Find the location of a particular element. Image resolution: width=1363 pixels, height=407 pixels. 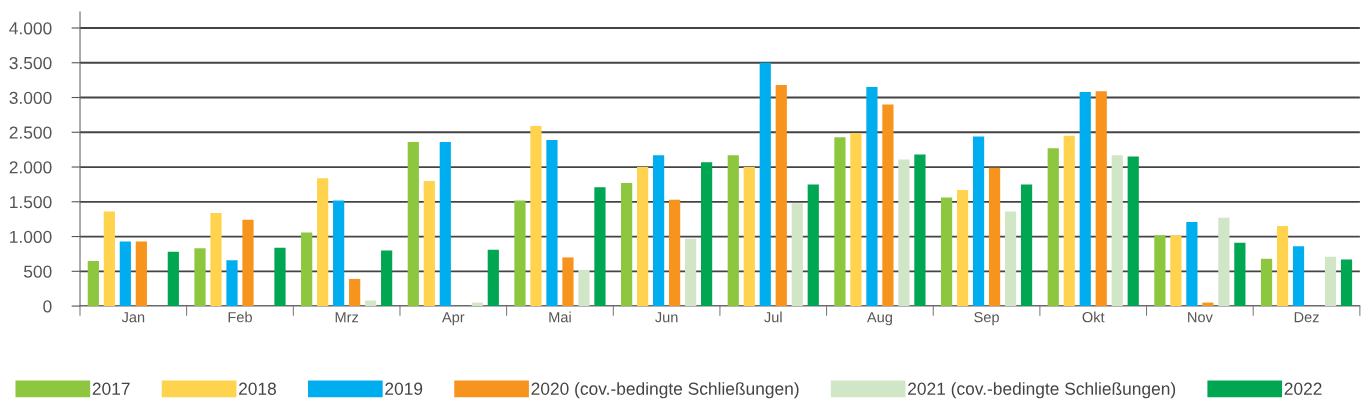

x-tick-label: Apr is located at coordinates (453, 319).